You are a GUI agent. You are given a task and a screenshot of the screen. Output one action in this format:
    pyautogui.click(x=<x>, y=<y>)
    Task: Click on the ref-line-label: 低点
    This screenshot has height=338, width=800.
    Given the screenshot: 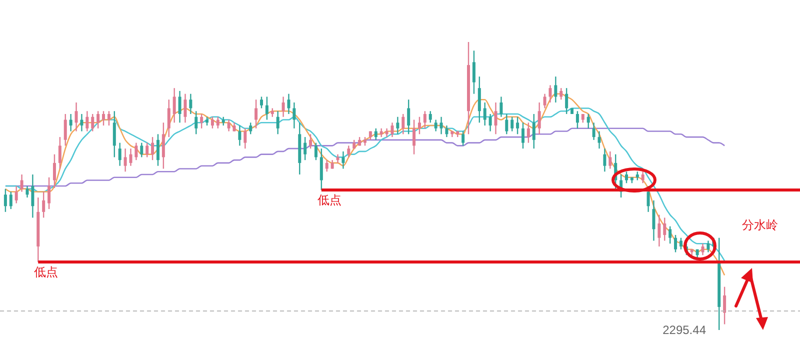 What is the action you would take?
    pyautogui.click(x=46, y=272)
    